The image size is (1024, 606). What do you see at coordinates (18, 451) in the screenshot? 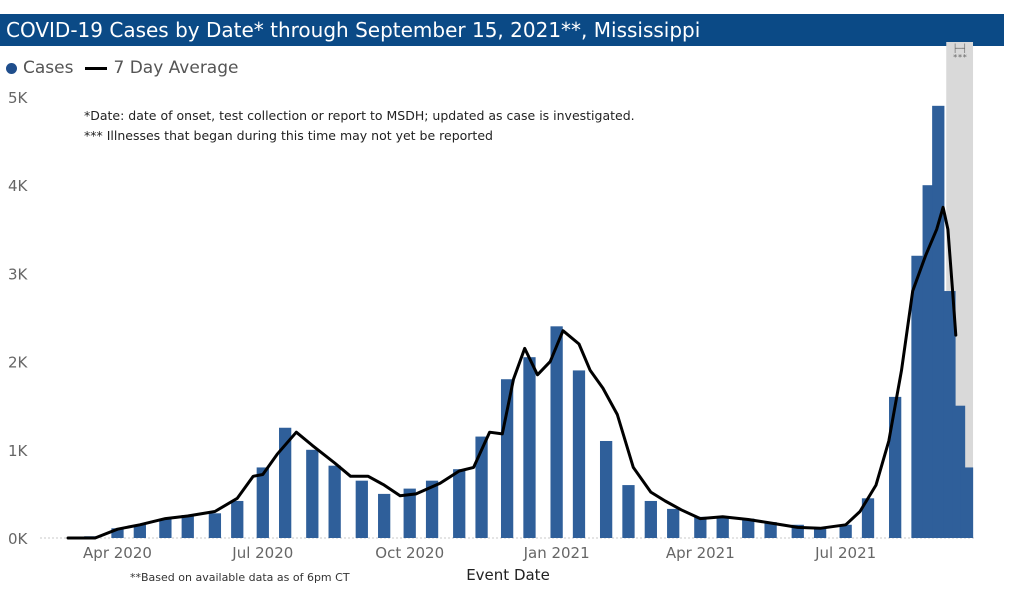
I see `y-tick-label: 1K` at bounding box center [18, 451].